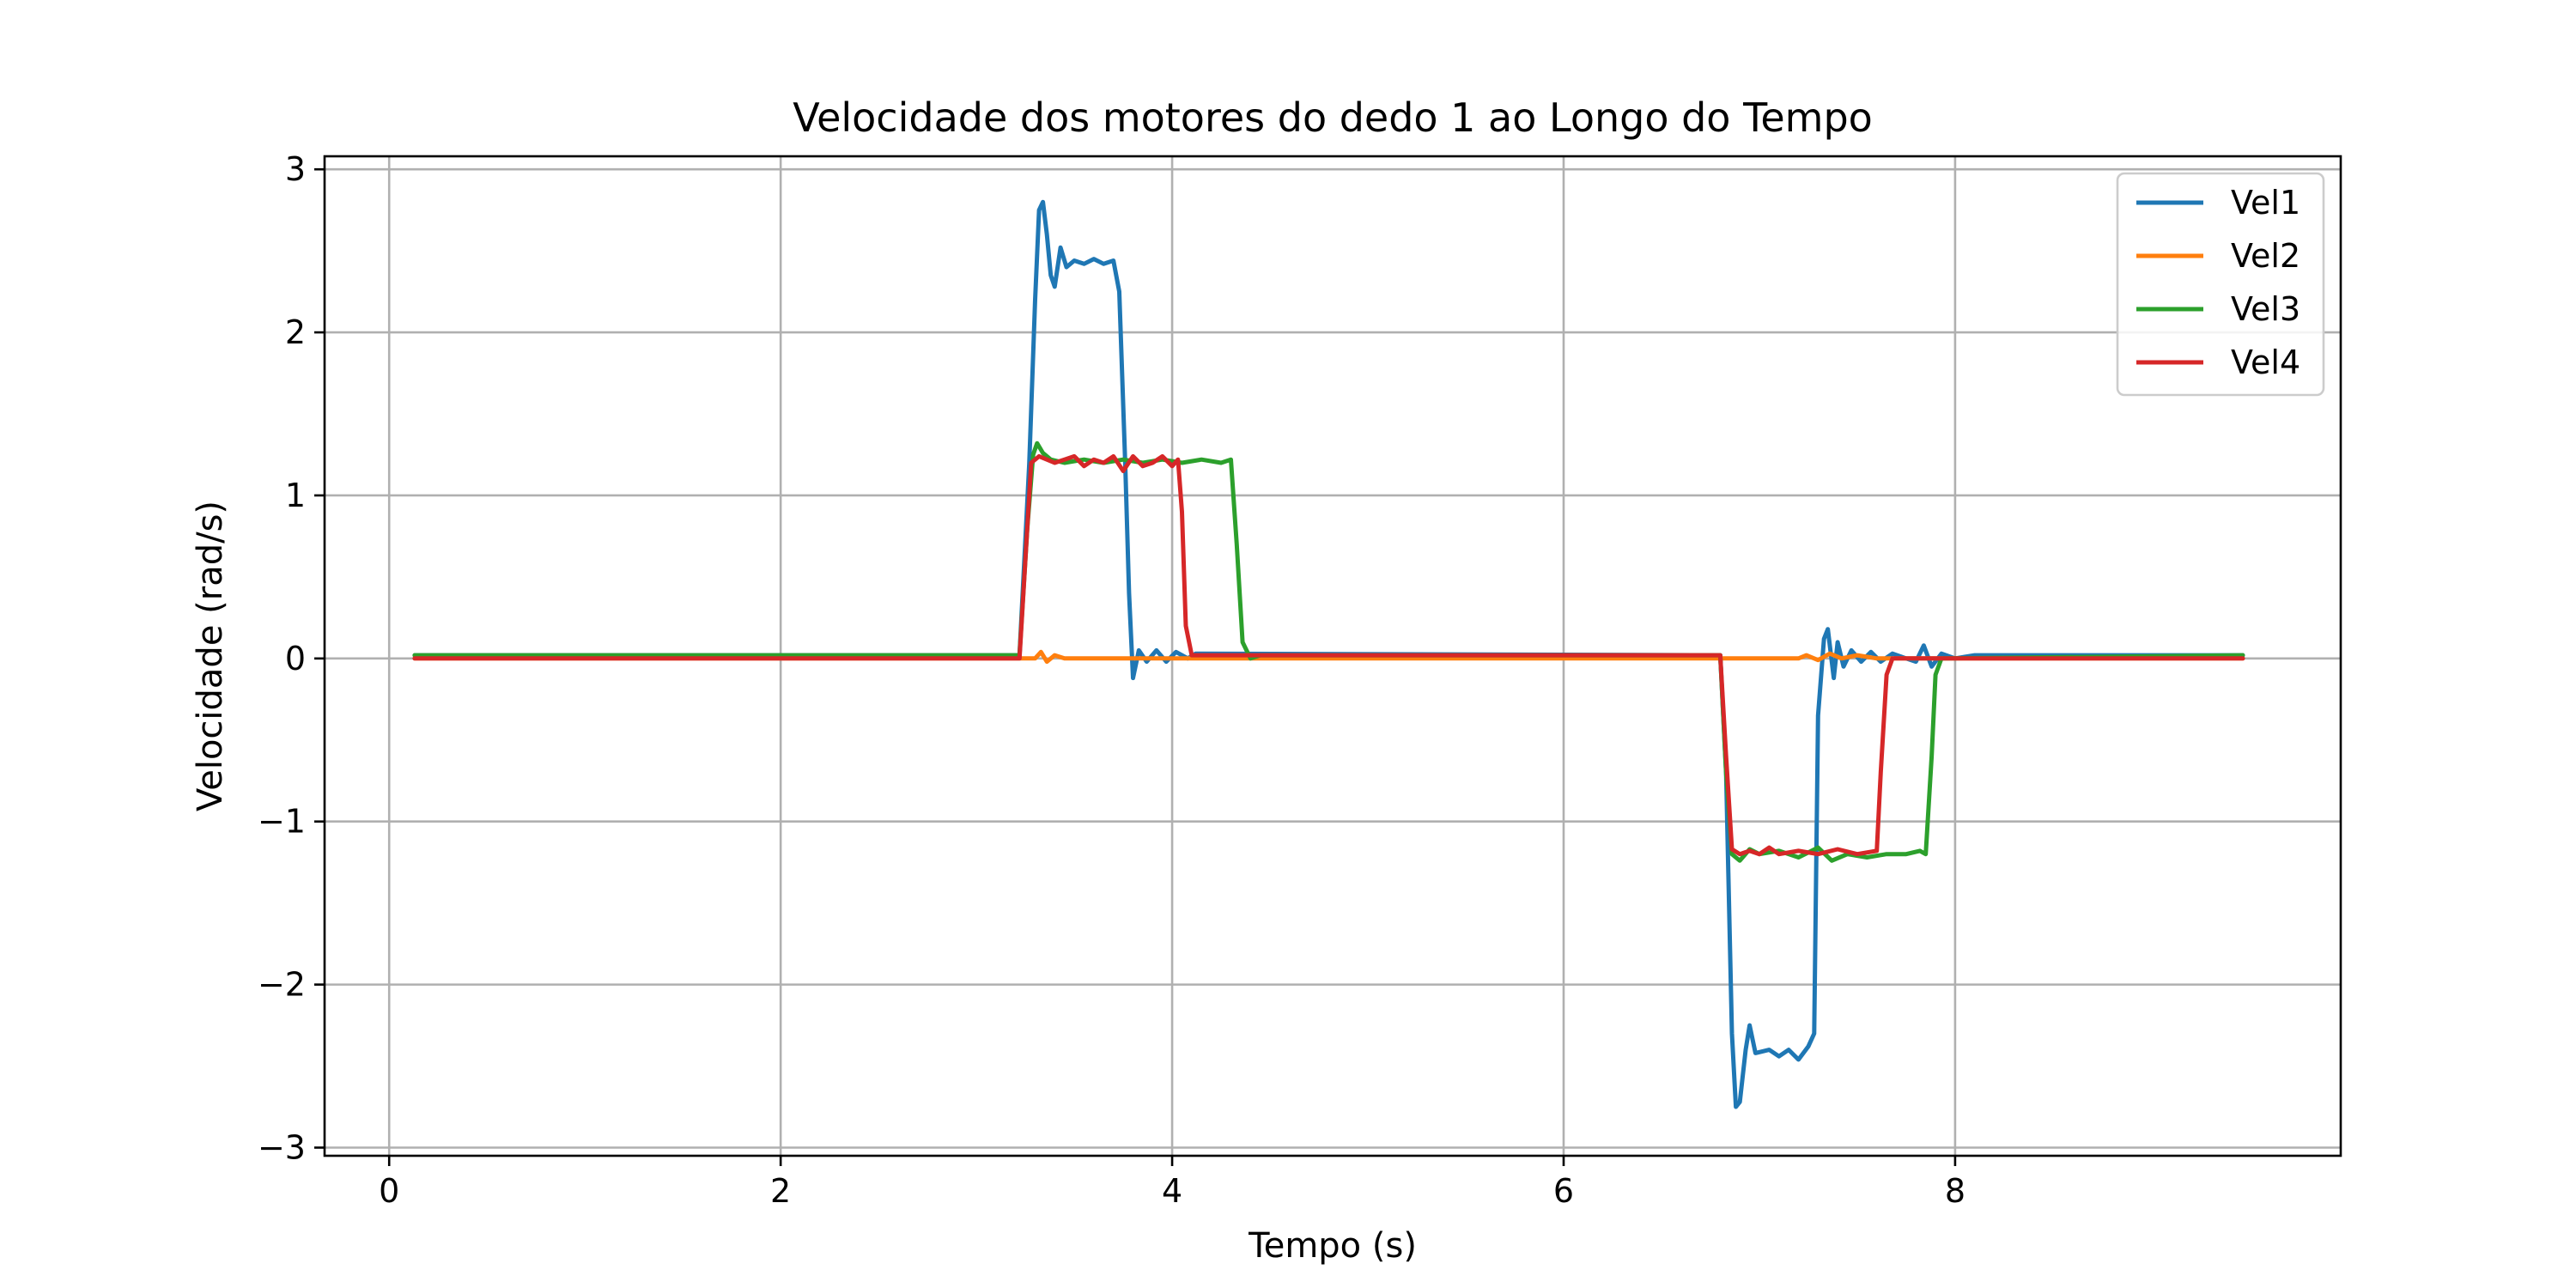 The image size is (2576, 1288). Describe the element at coordinates (2265, 362) in the screenshot. I see `legend-label-vel4: Vel4` at that location.